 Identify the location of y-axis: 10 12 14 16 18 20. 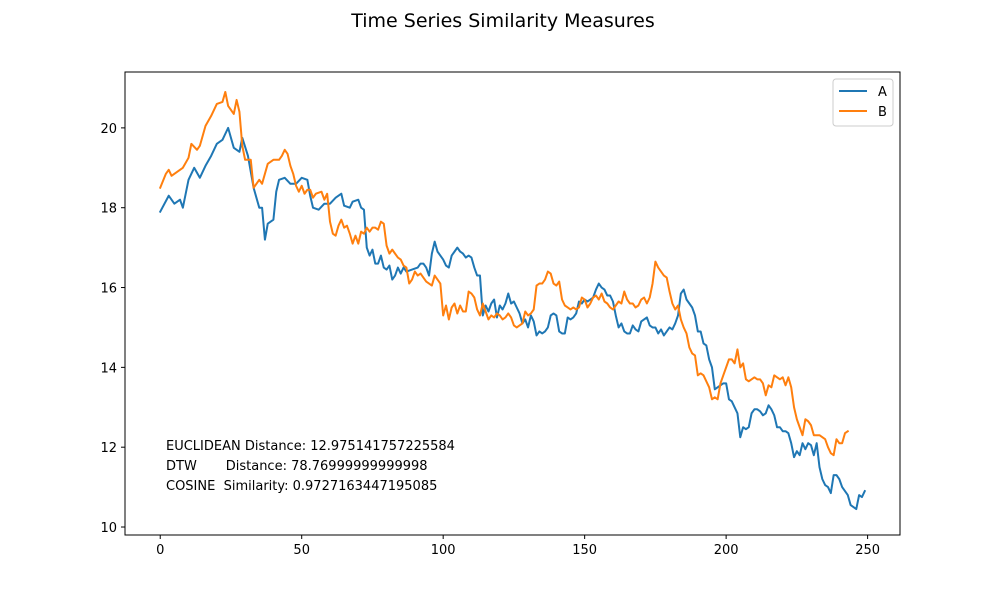
(112, 329).